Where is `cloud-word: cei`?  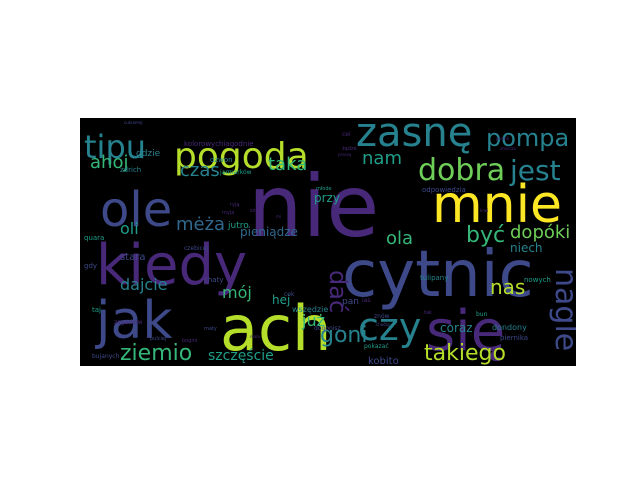
cloud-word: cei is located at coordinates (346, 134).